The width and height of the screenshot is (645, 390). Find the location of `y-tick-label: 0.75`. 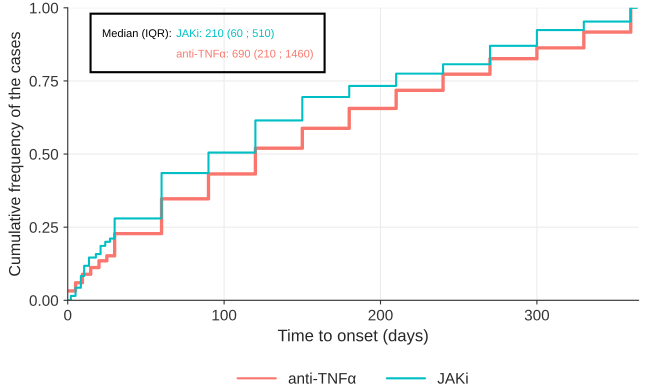

y-tick-label: 0.75 is located at coordinates (44, 81).